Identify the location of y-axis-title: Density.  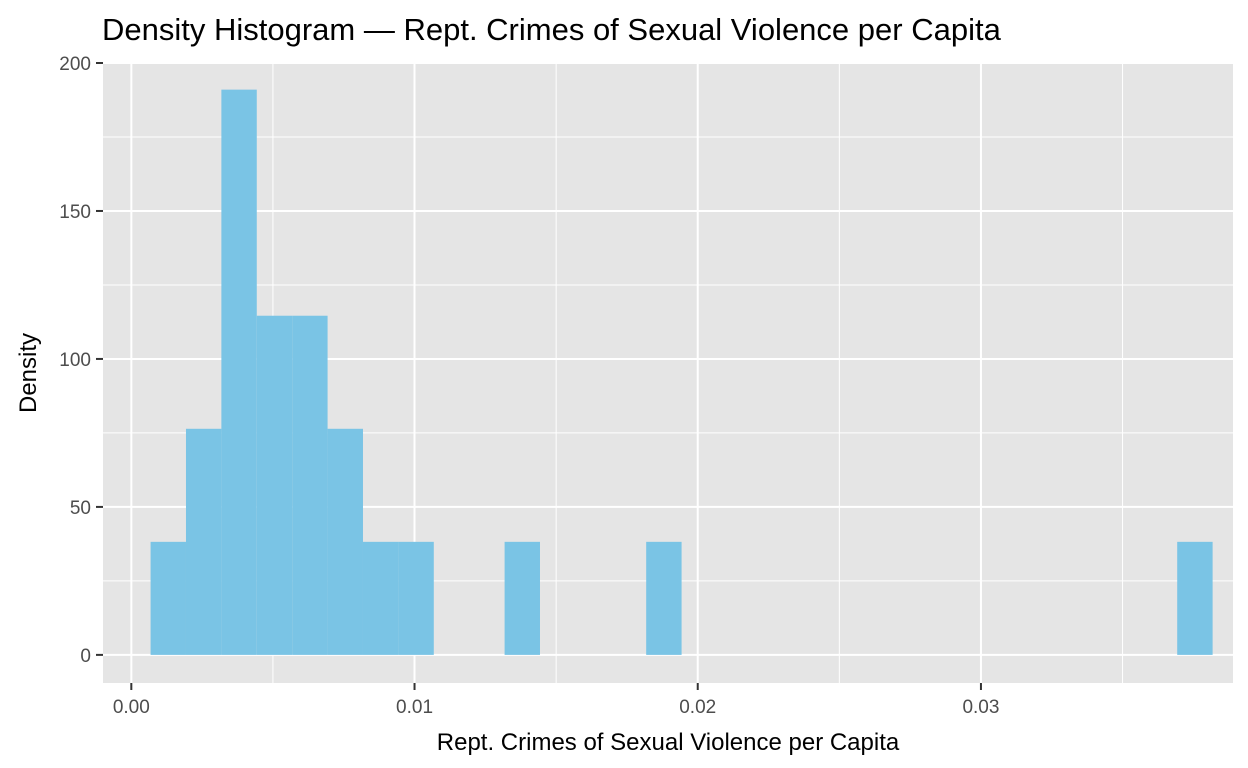
(28, 373).